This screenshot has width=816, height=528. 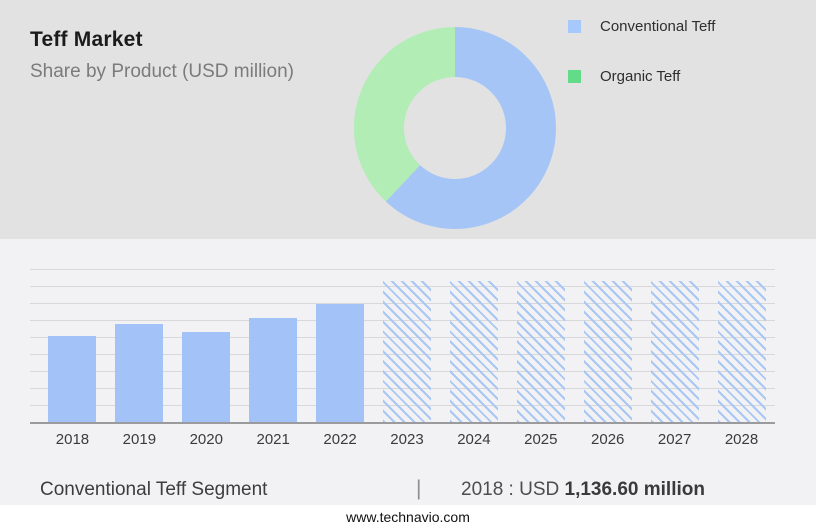 What do you see at coordinates (641, 51) in the screenshot?
I see `legend: Conventional Teff Organic Teff` at bounding box center [641, 51].